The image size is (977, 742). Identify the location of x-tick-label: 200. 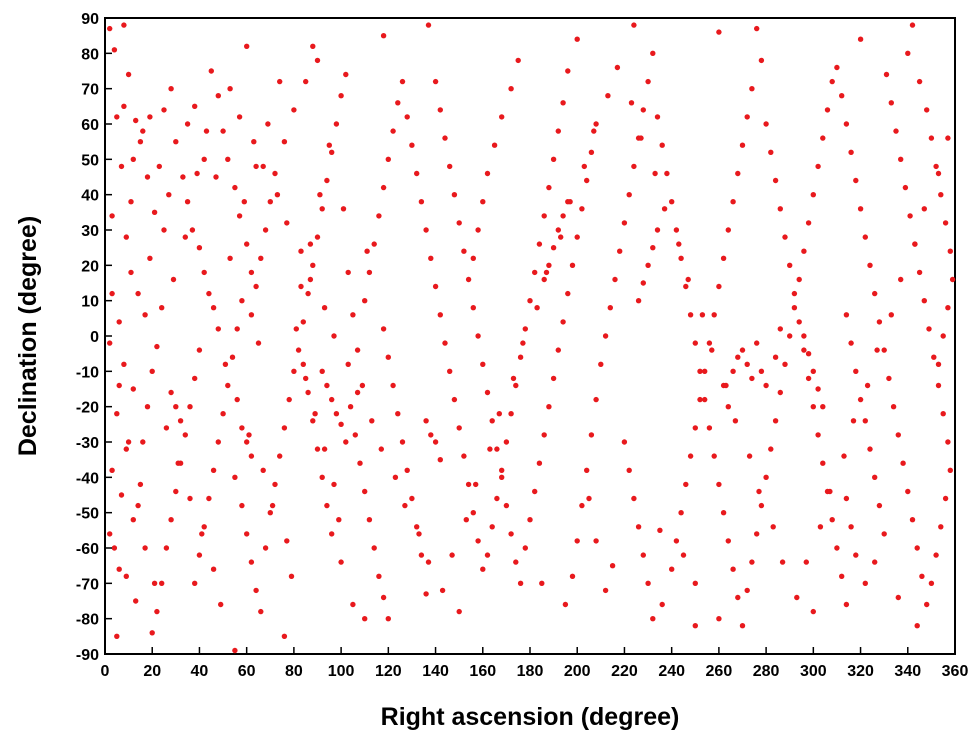
(577, 671).